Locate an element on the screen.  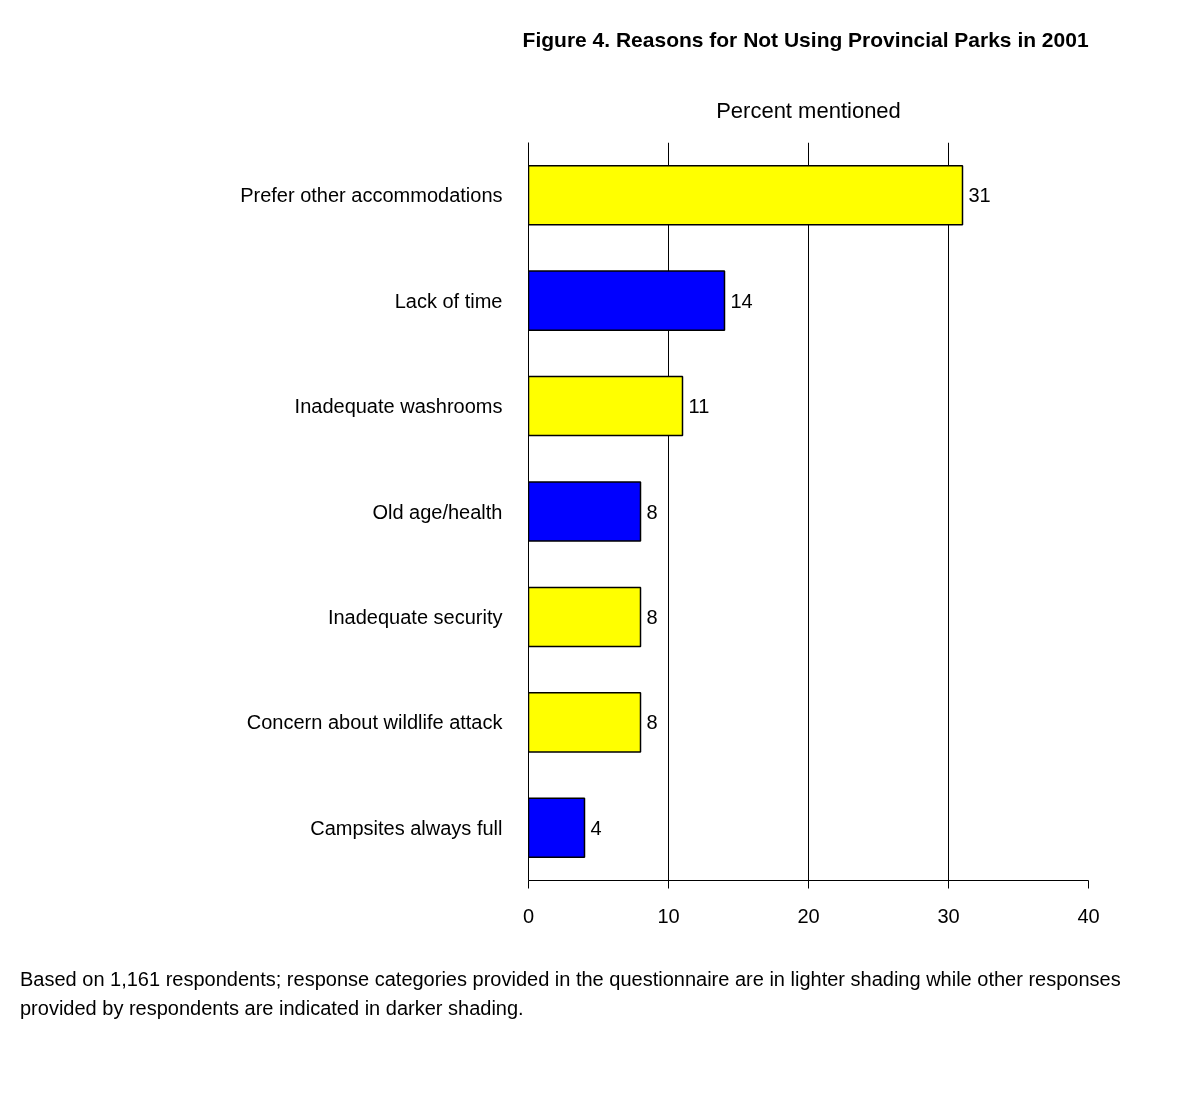
y-tick-label: Campsites always full is located at coordinates (406, 827).